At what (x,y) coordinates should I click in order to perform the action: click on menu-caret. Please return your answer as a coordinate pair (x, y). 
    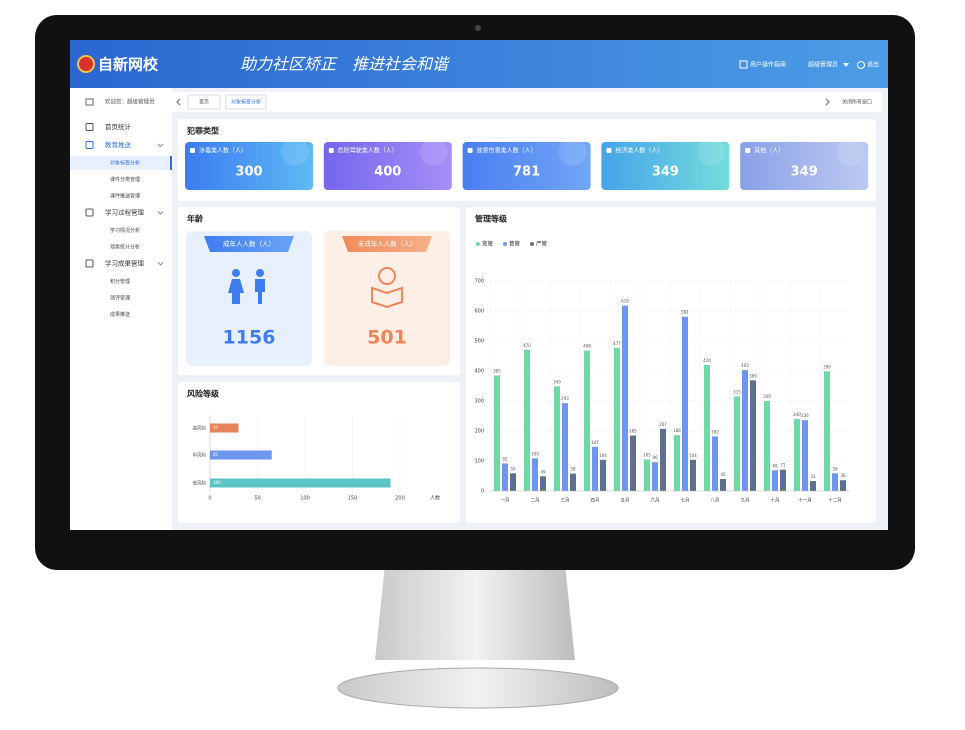
    Looking at the image, I should click on (160, 213).